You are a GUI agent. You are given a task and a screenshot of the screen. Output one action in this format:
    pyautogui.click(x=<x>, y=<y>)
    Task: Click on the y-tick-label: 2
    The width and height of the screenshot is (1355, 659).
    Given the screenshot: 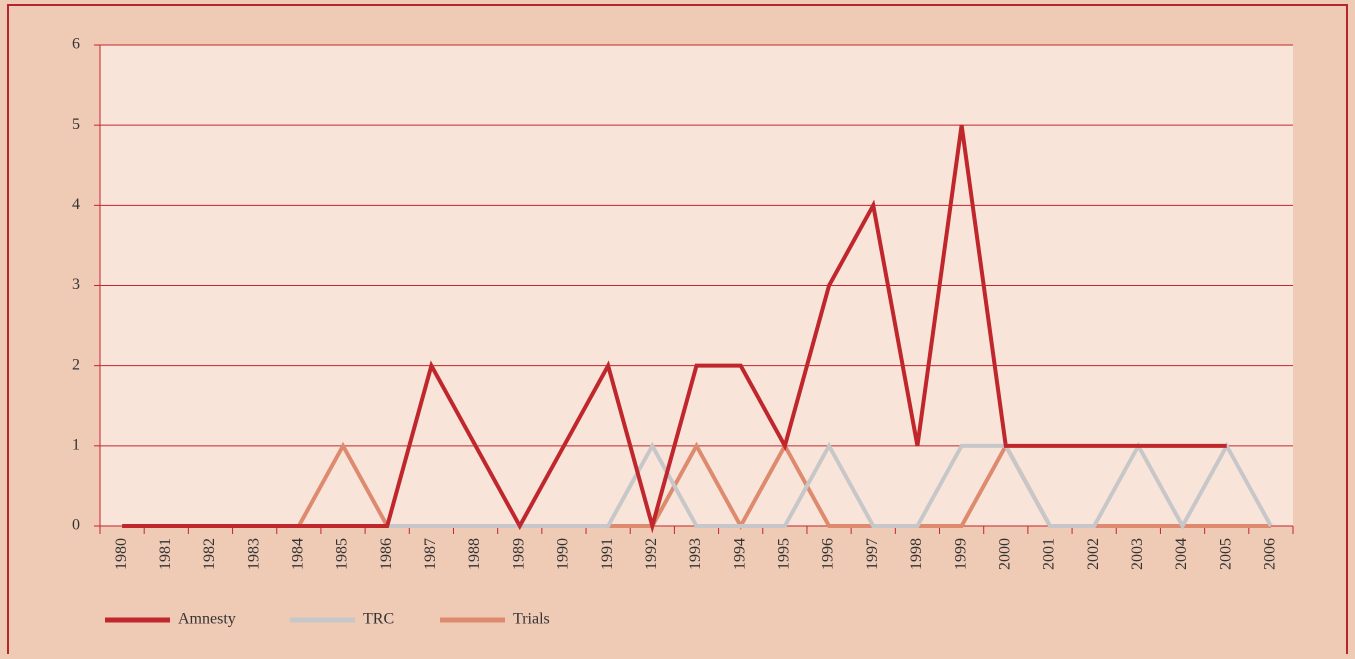 What is the action you would take?
    pyautogui.click(x=76, y=364)
    